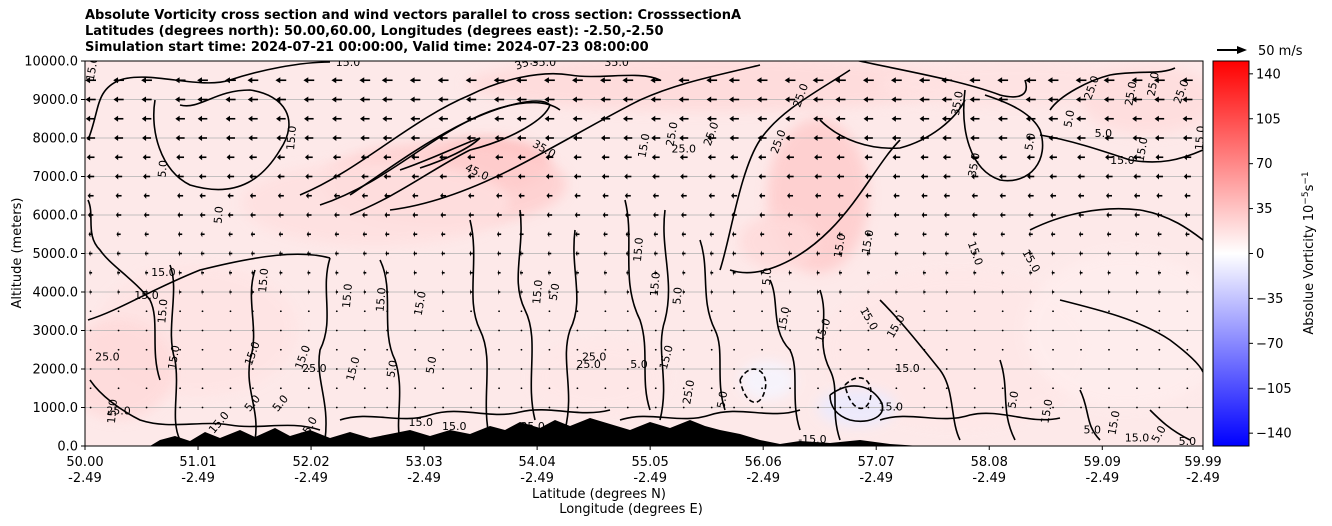 The image size is (1332, 526). What do you see at coordinates (56, 331) in the screenshot?
I see `y-tick-label: 3000.0` at bounding box center [56, 331].